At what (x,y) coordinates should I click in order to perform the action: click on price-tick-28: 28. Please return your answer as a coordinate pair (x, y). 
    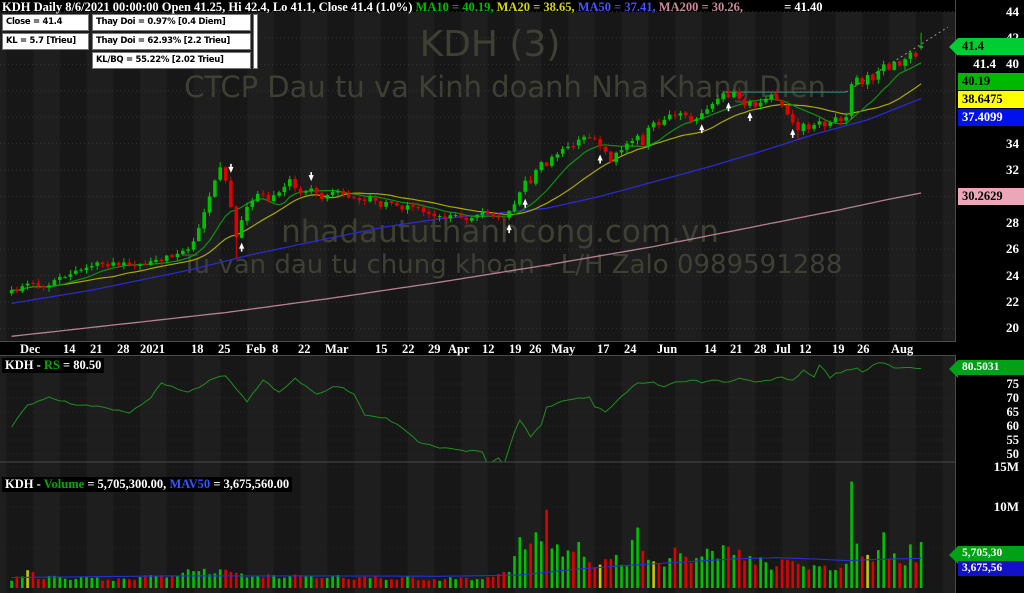
    Looking at the image, I should click on (1012, 222).